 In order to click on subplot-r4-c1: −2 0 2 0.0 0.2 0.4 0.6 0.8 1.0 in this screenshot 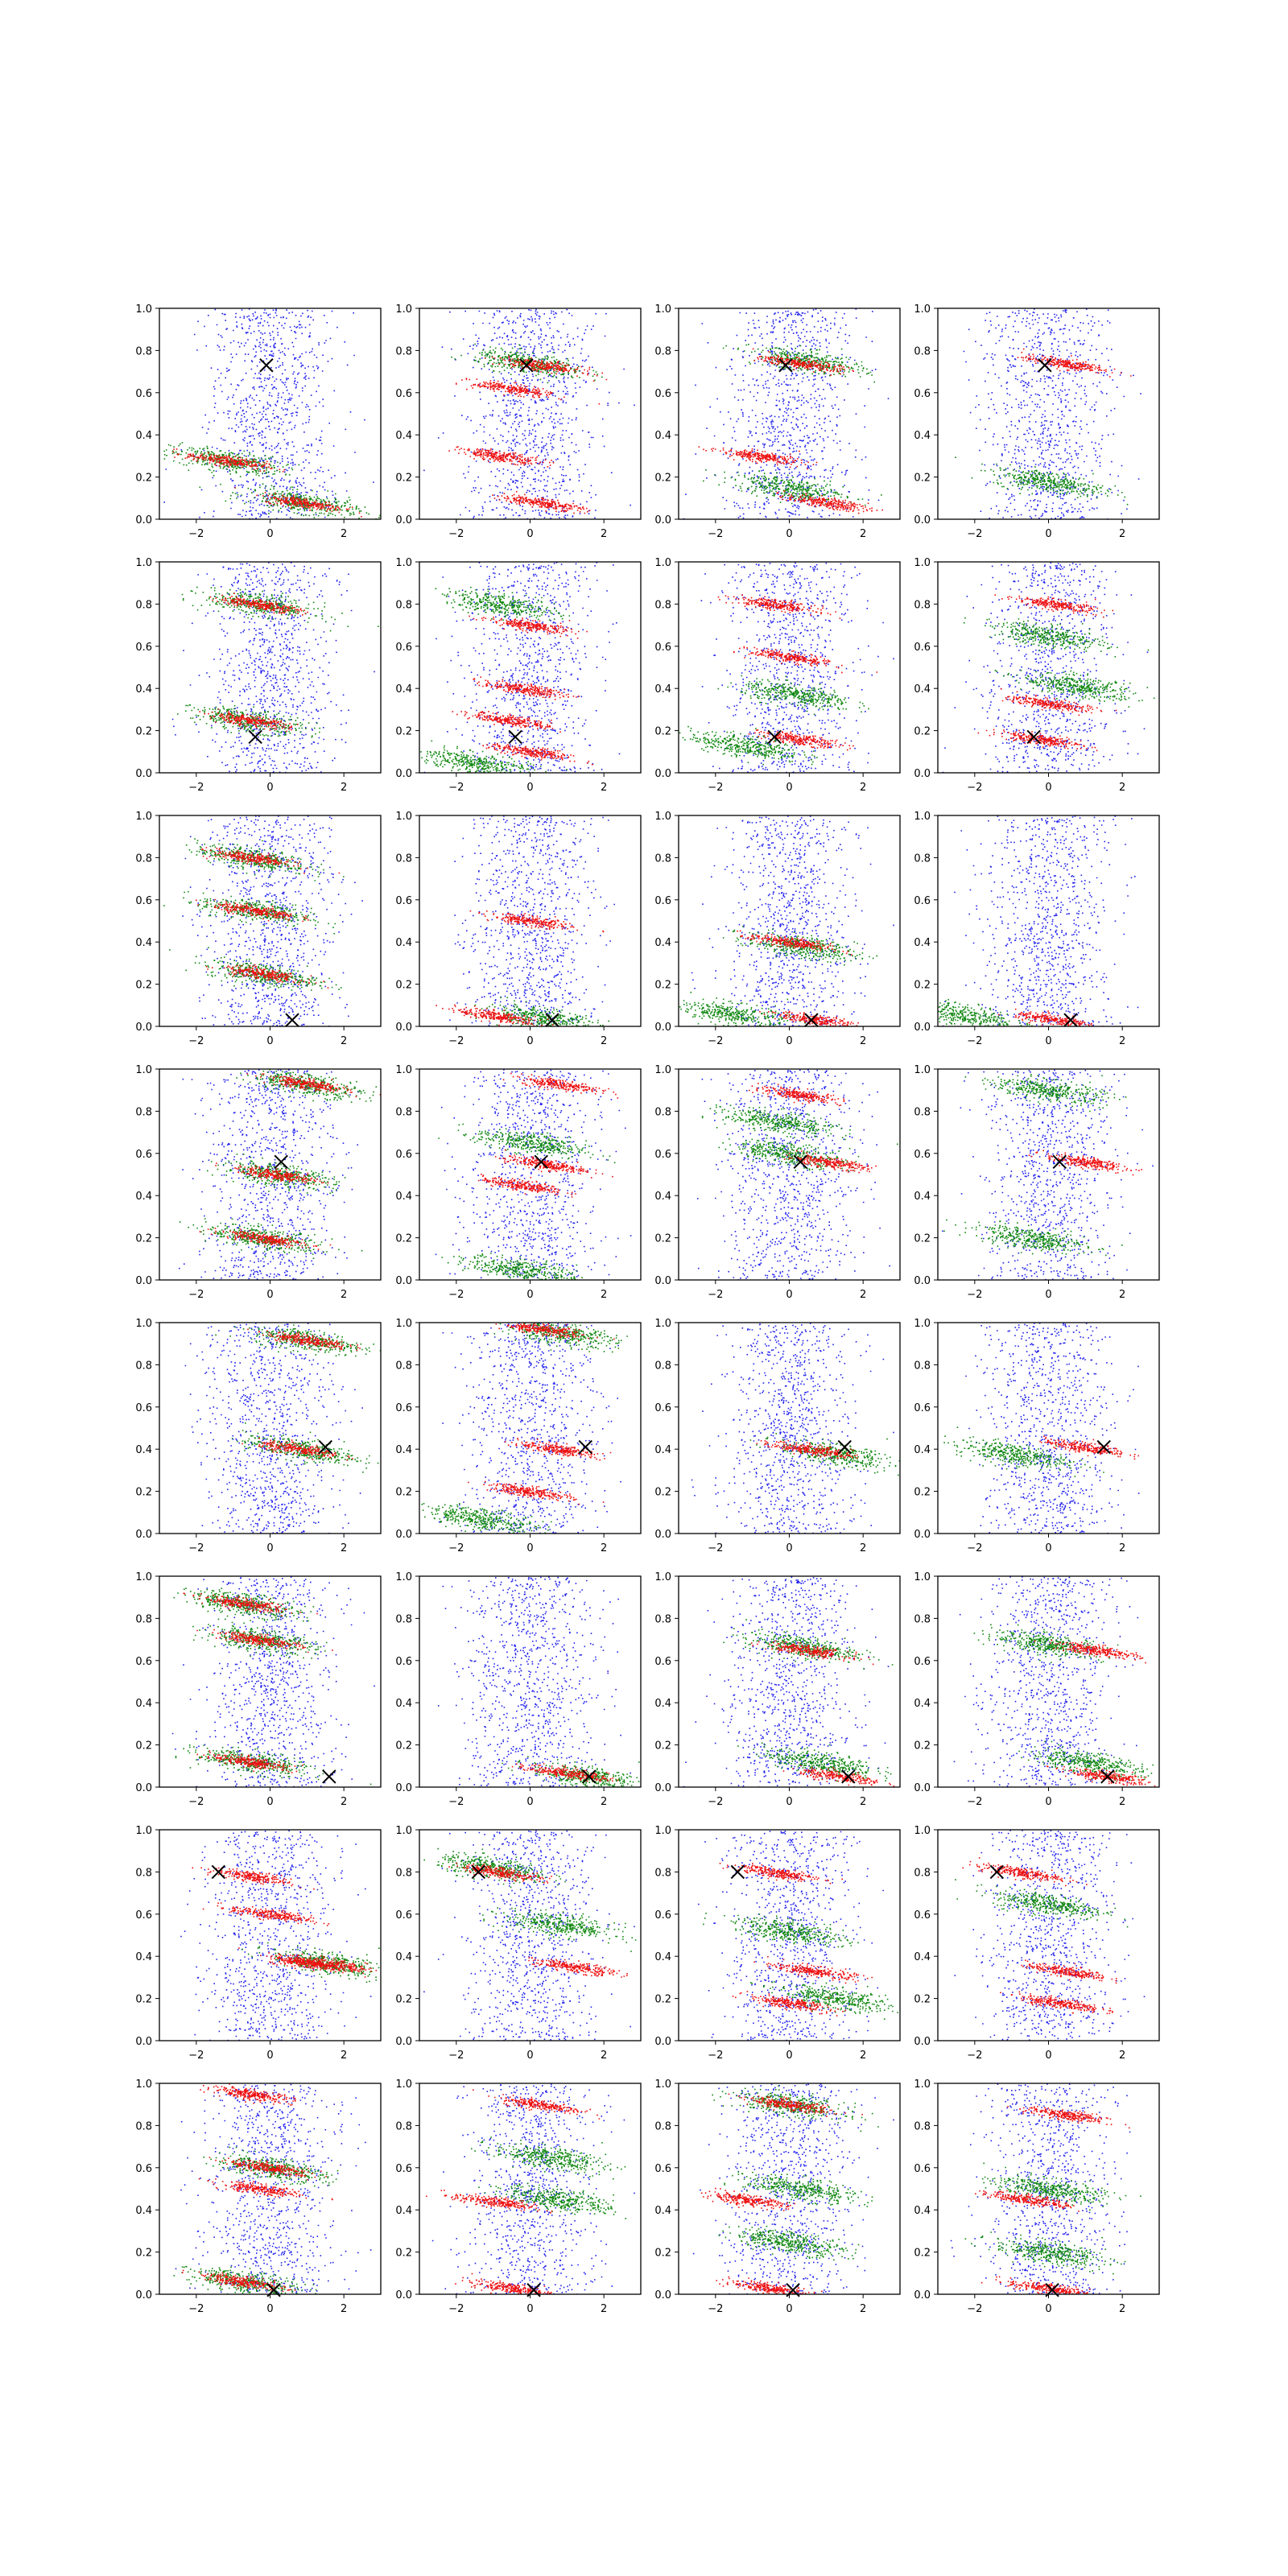, I will do `click(258, 1182)`.